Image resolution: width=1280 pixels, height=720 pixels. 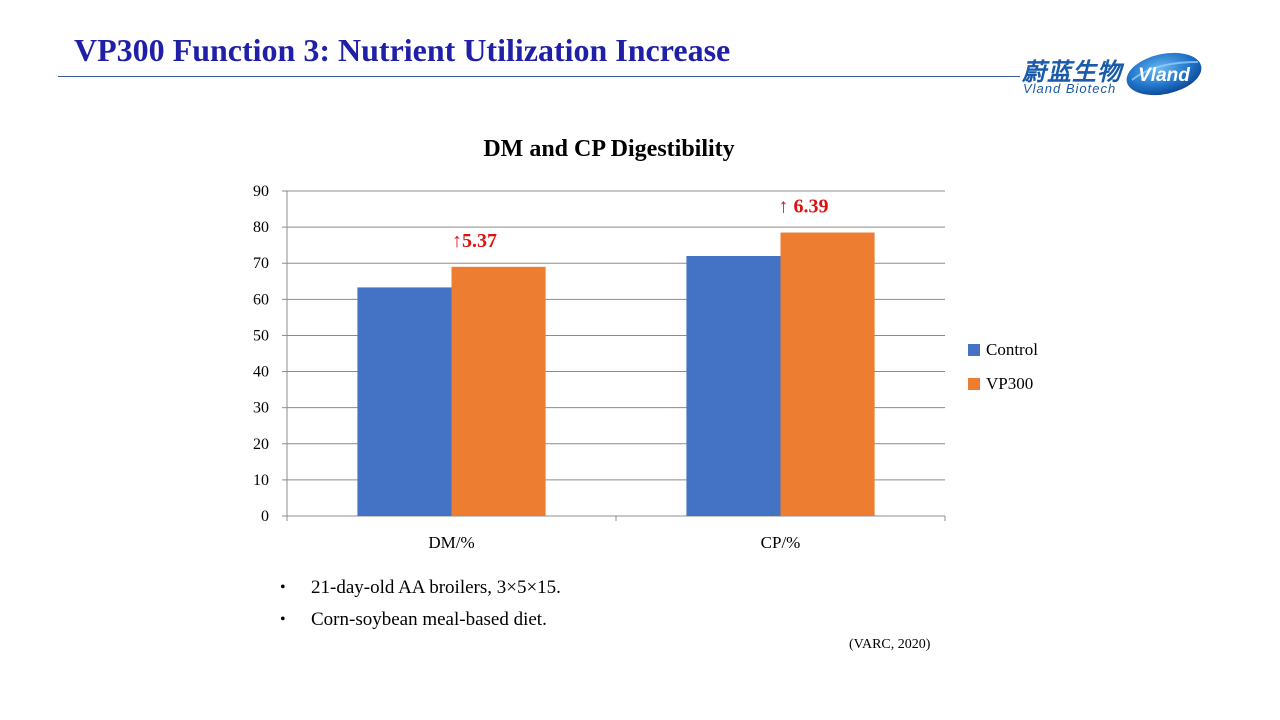 What do you see at coordinates (1003, 366) in the screenshot?
I see `chart-legend: Control VP300` at bounding box center [1003, 366].